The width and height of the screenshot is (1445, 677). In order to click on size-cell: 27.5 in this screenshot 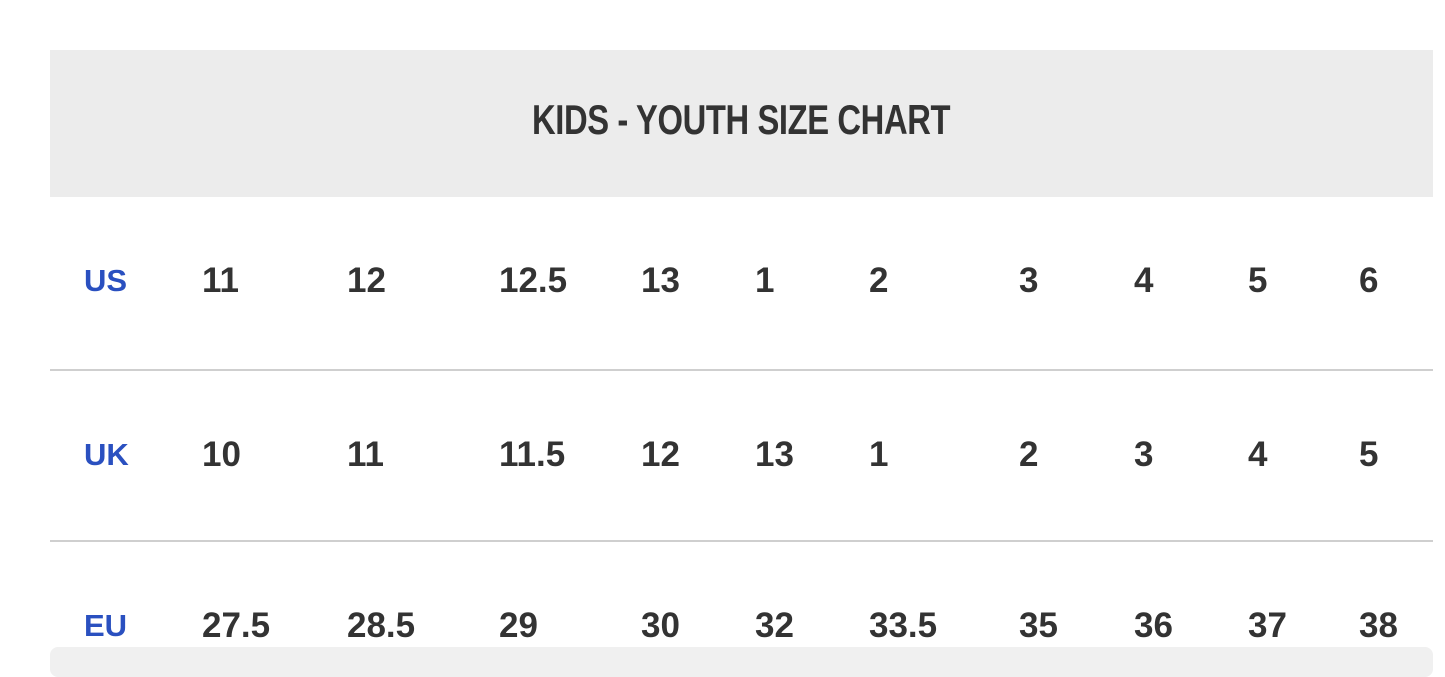, I will do `click(236, 625)`.